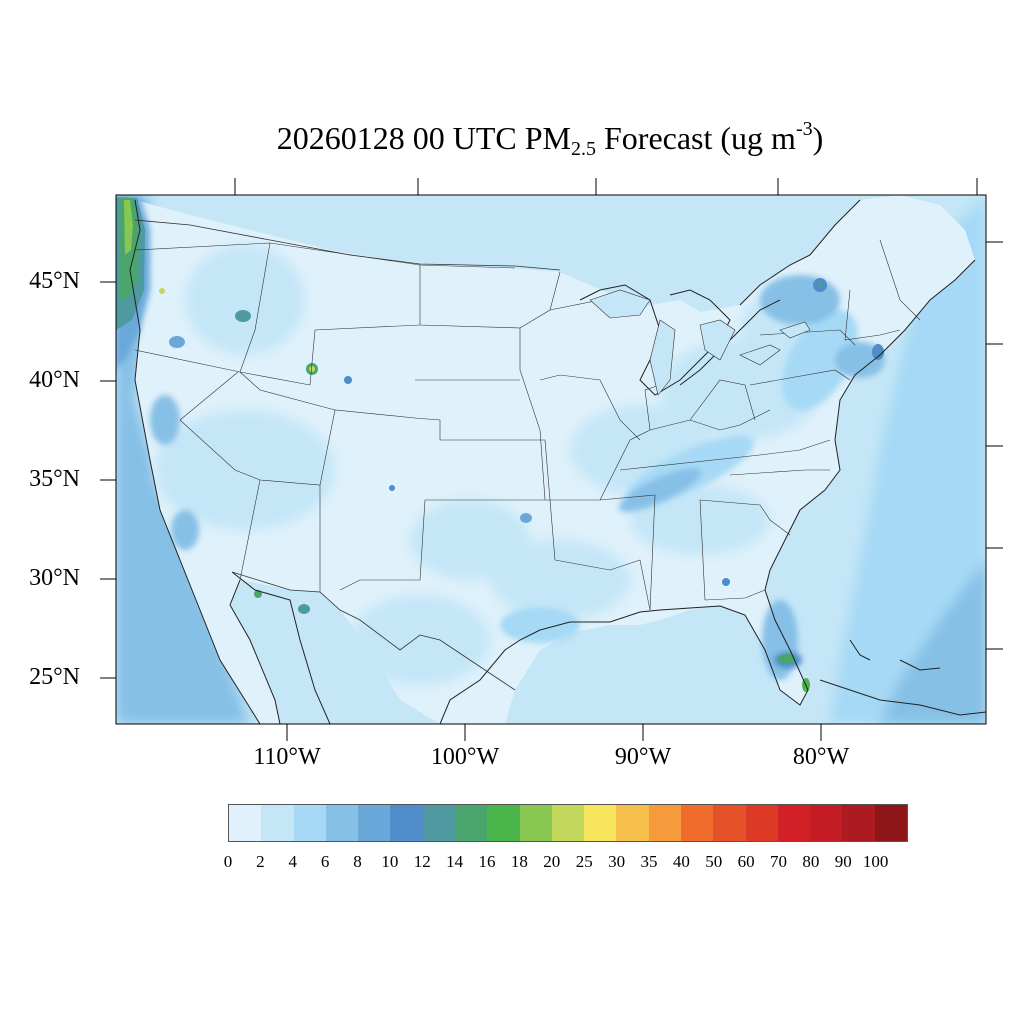  Describe the element at coordinates (804, 129) in the screenshot. I see `title-superscript: -3` at that location.